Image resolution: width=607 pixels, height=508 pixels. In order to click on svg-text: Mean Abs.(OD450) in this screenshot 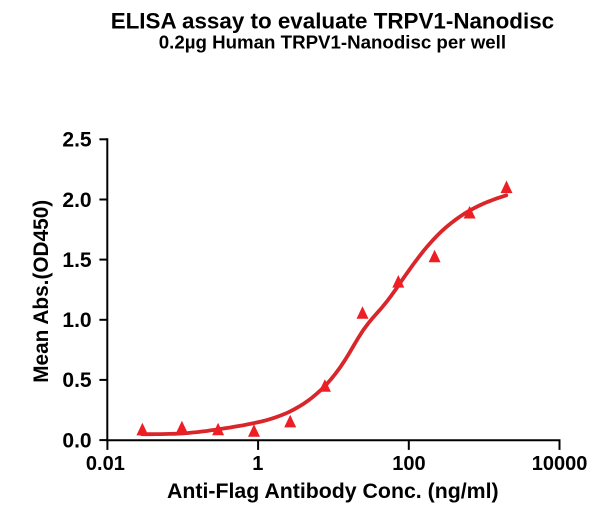, I will do `click(41, 291)`.